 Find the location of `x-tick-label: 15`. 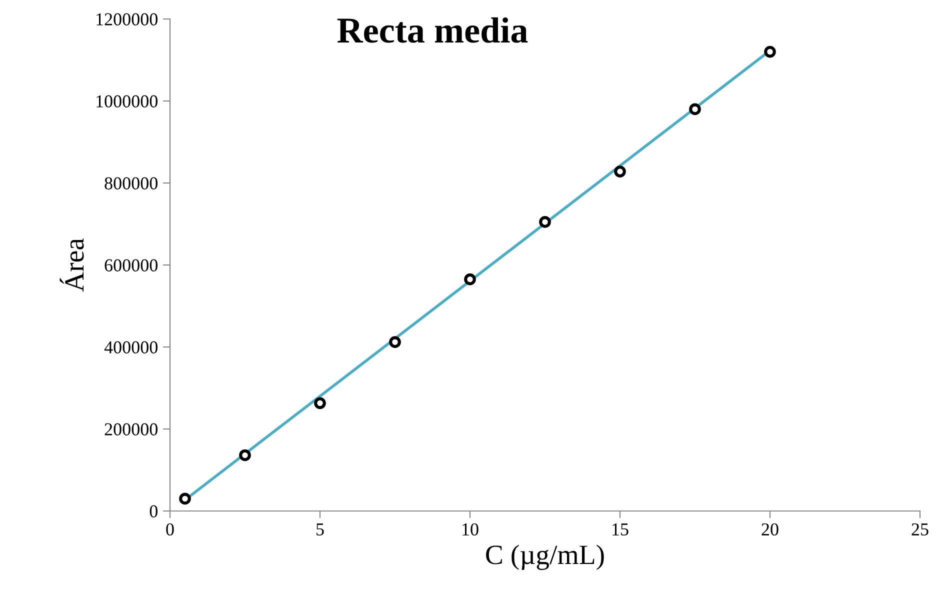

x-tick-label: 15 is located at coordinates (620, 529).